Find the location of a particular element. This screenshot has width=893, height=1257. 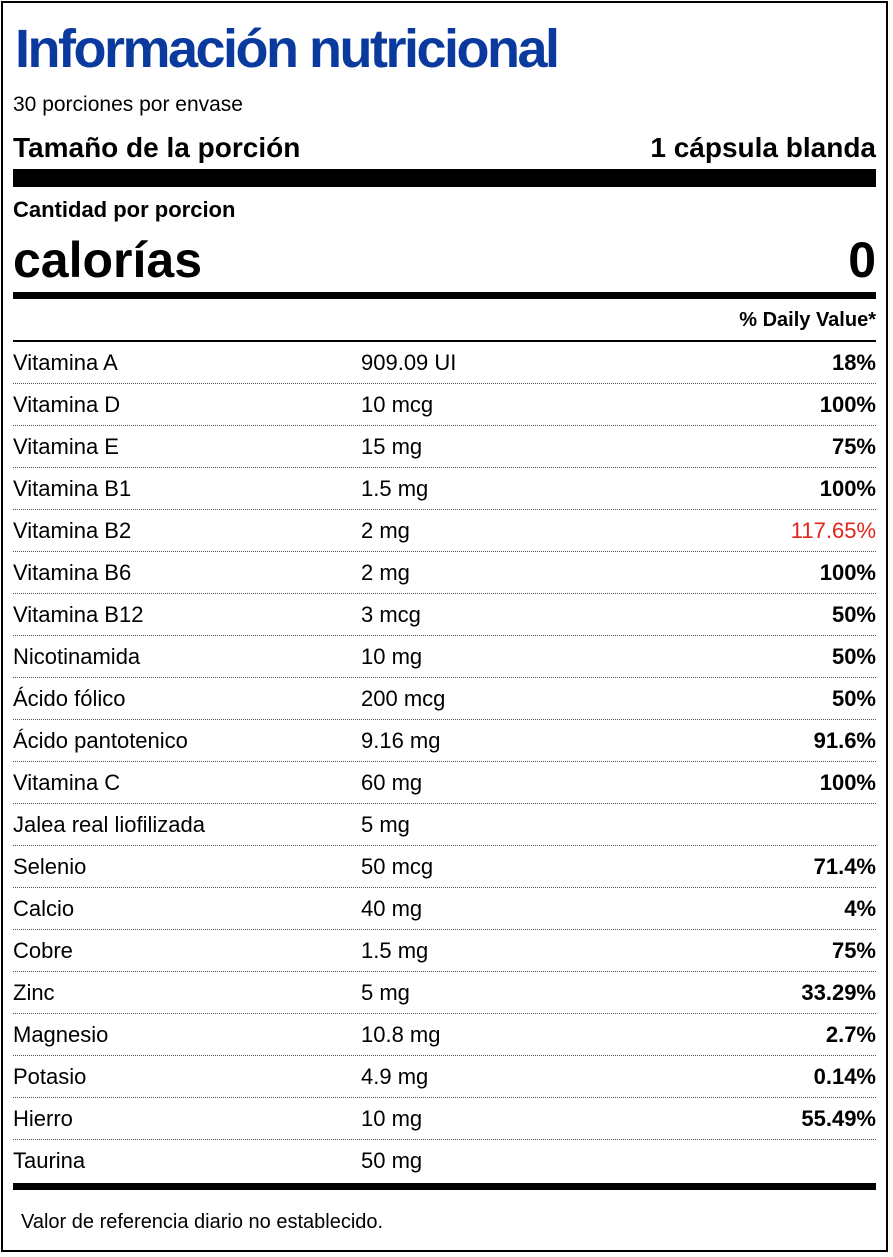

nutrient-name: Selenio is located at coordinates (50, 866).